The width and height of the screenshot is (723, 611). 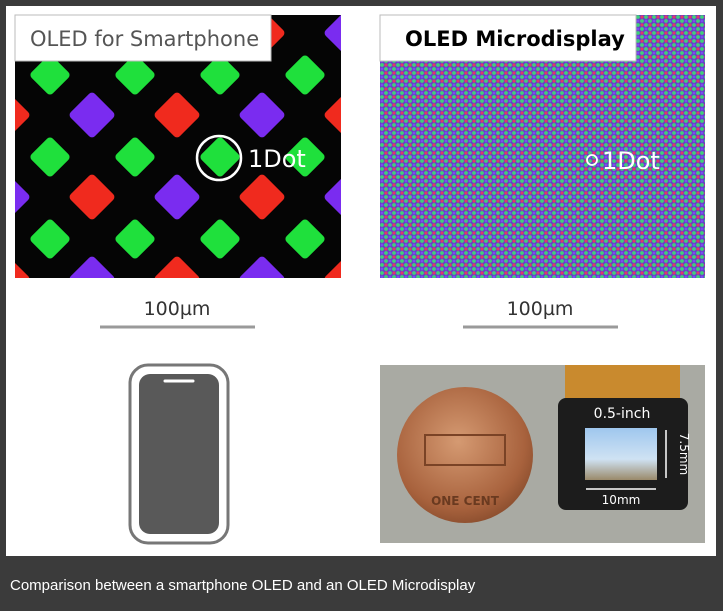 I want to click on left-label: OLED for Smartphone, so click(x=144, y=39).